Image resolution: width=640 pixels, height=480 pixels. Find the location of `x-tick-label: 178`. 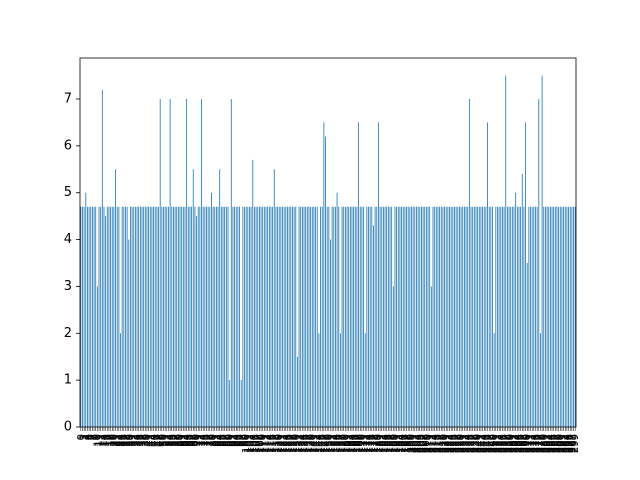

x-tick-label: 178 is located at coordinates (375, 443).